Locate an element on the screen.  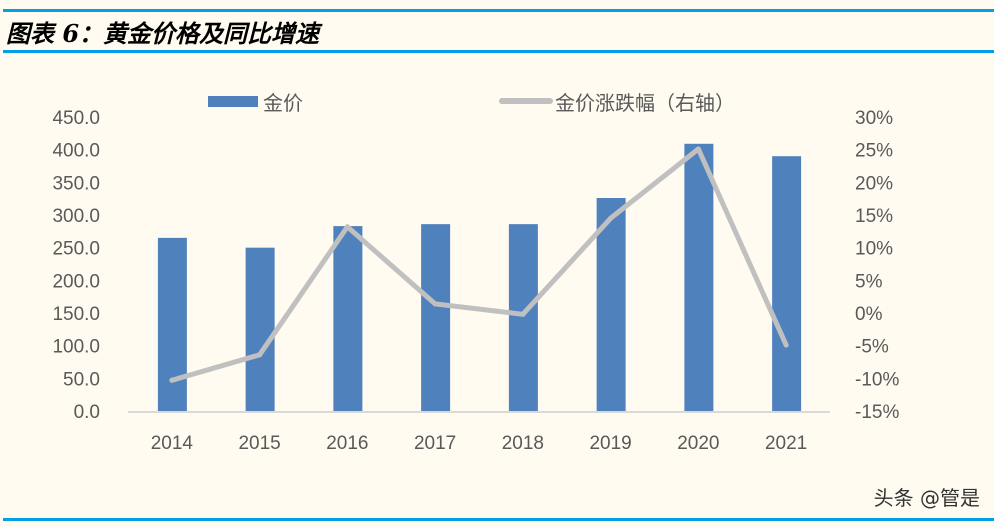
growth-point-2014 is located at coordinates (172, 380).